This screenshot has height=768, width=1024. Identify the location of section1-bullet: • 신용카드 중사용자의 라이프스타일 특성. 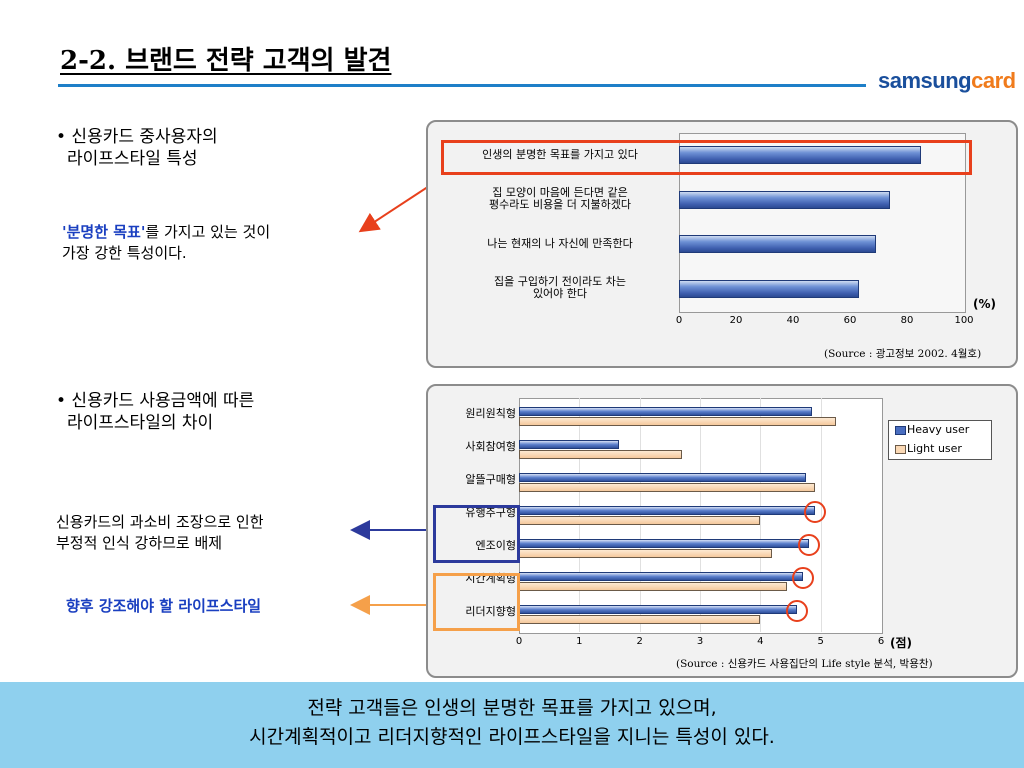
(137, 148).